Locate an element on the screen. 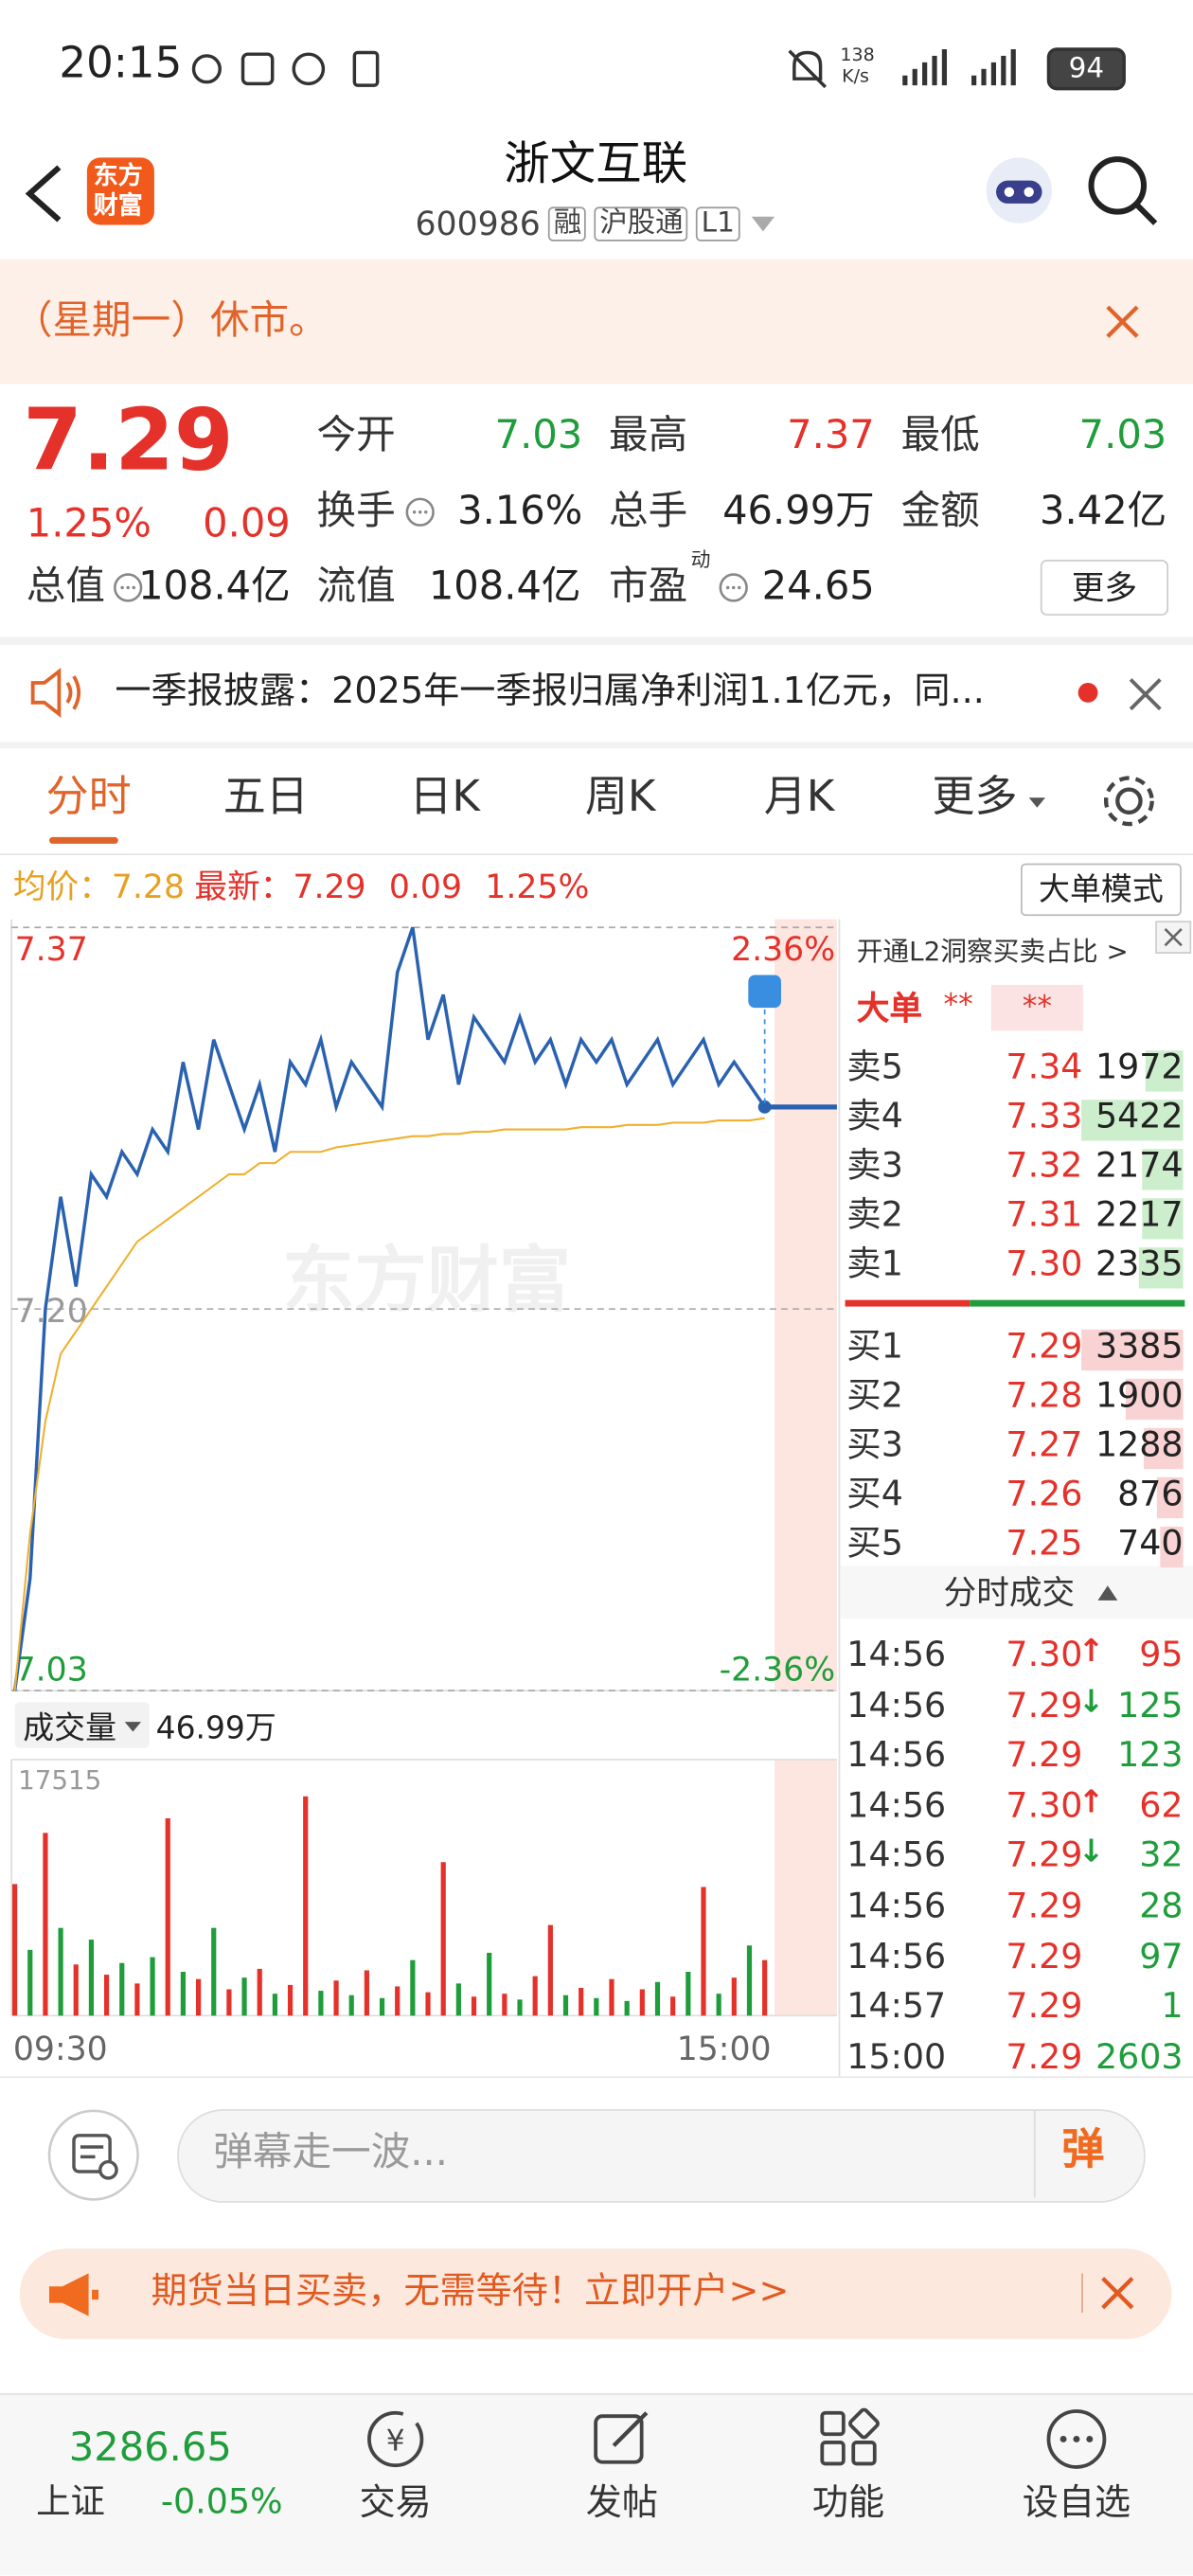 The image size is (1193, 2576). ad-close is located at coordinates (1117, 2293).